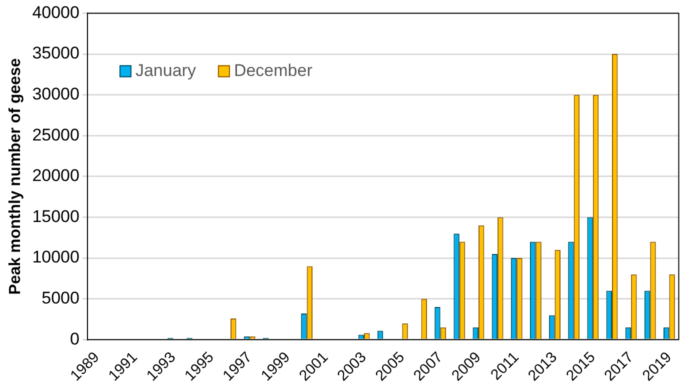  Describe the element at coordinates (75, 338) in the screenshot. I see `y-tick-label: 0` at that location.